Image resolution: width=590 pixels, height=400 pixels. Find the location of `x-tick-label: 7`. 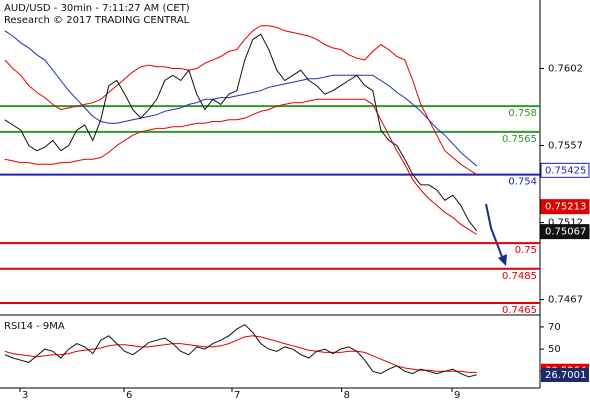

x-tick-label: 7 is located at coordinates (237, 395).